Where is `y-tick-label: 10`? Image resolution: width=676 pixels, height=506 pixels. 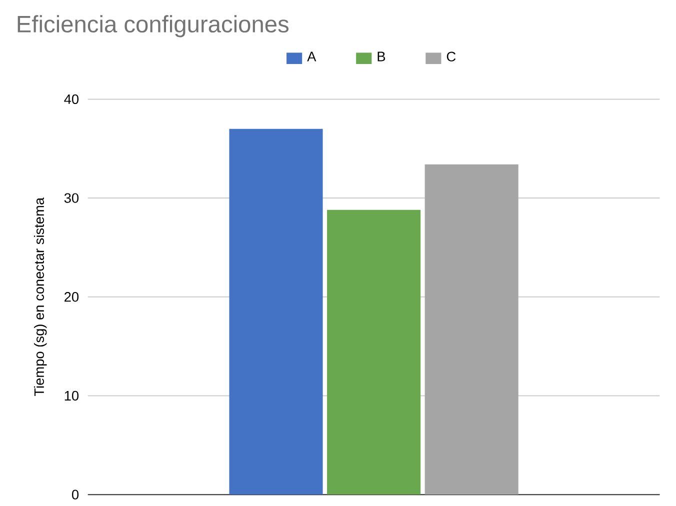
y-tick-label: 10 is located at coordinates (71, 395).